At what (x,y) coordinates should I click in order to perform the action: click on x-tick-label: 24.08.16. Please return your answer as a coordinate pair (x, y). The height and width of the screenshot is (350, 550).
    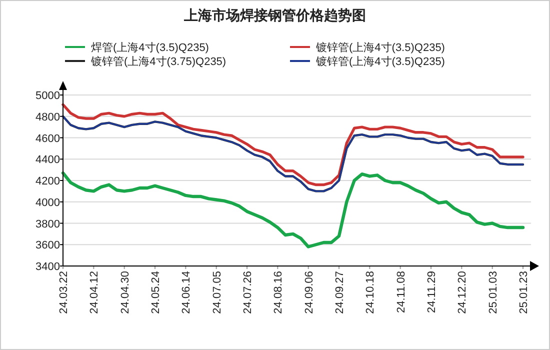
    Looking at the image, I should click on (278, 292).